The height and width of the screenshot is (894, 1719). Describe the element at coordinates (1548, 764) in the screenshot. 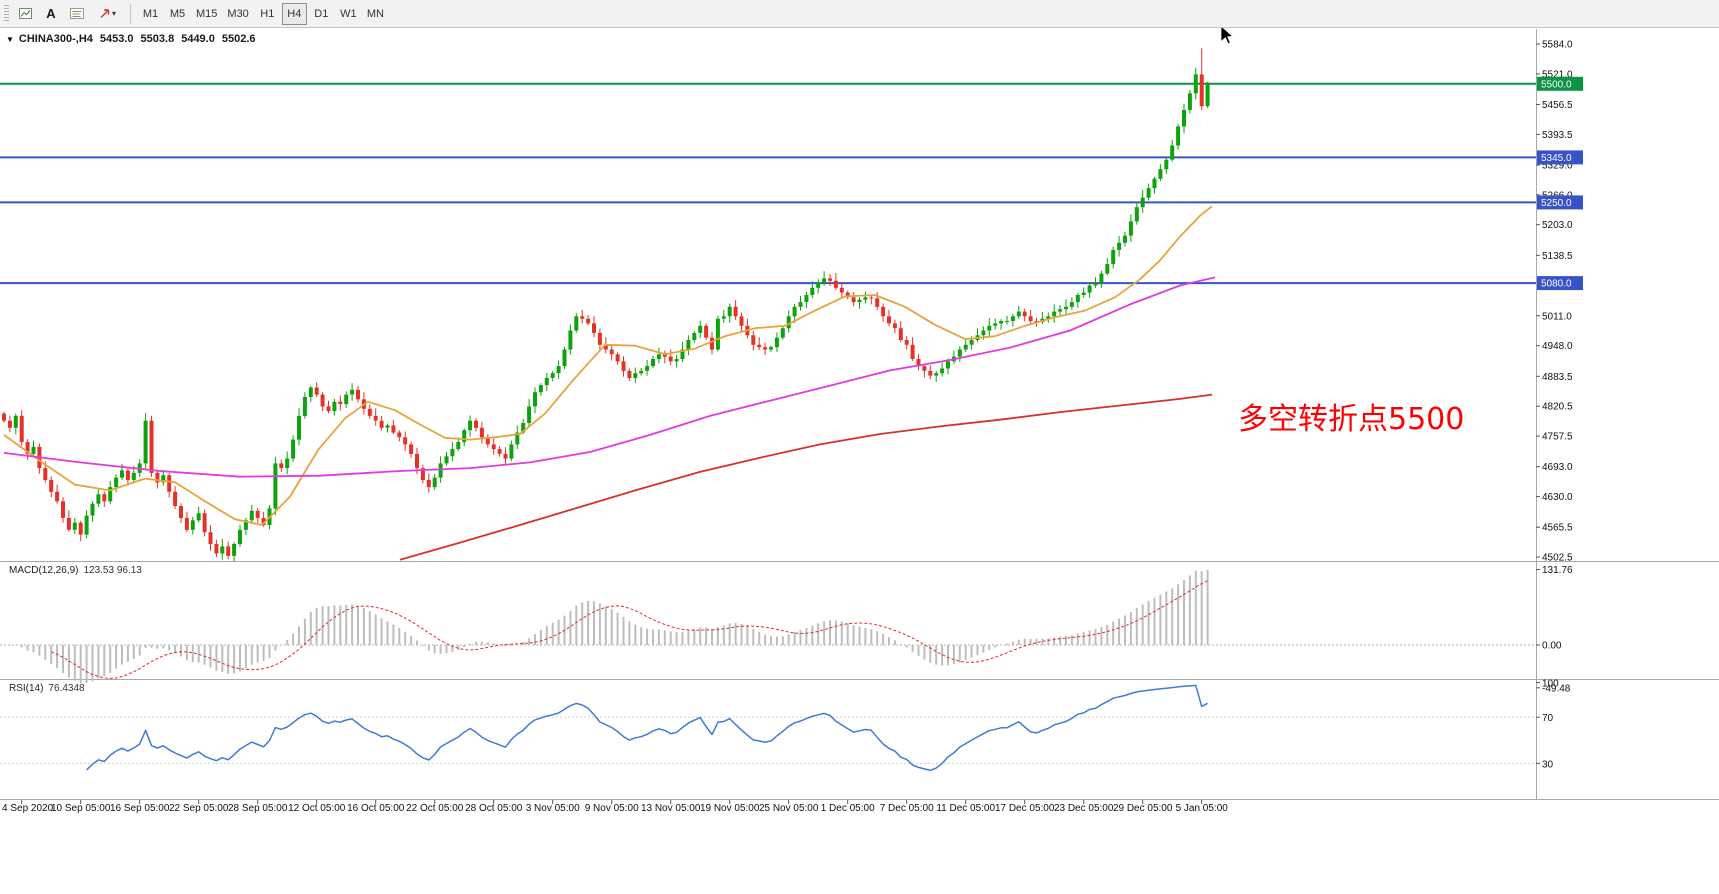

I see `rsi-axis-label: 30` at that location.